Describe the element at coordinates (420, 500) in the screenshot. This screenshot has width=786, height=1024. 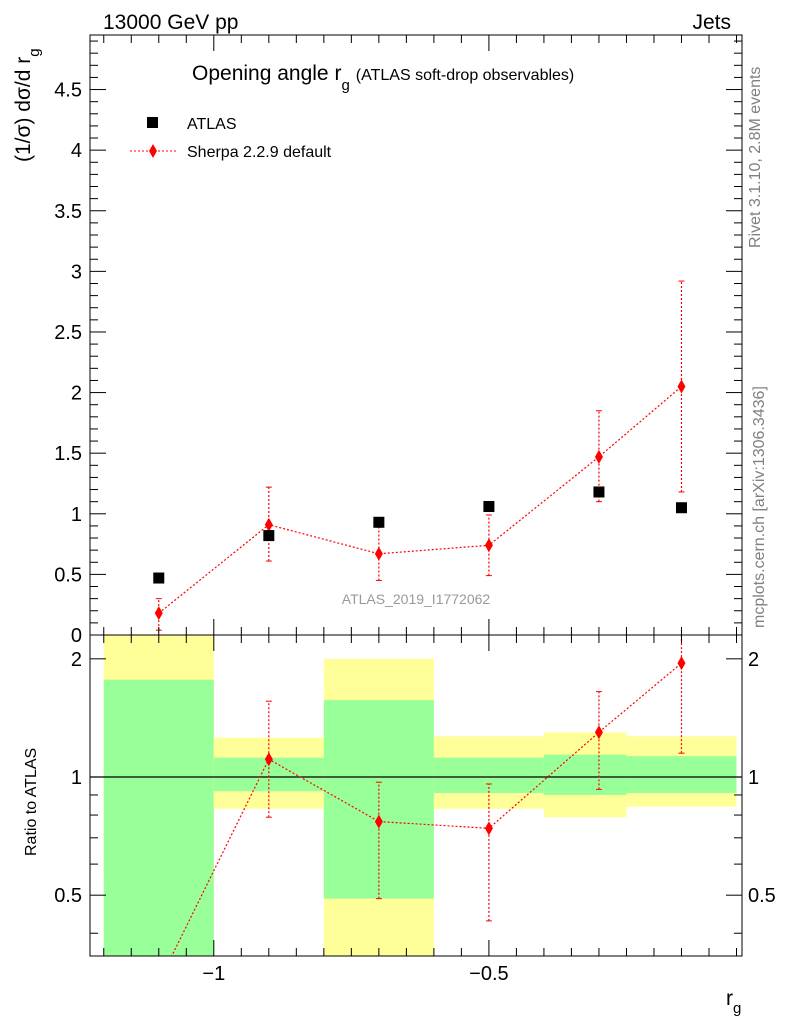
I see `sherpa-line` at that location.